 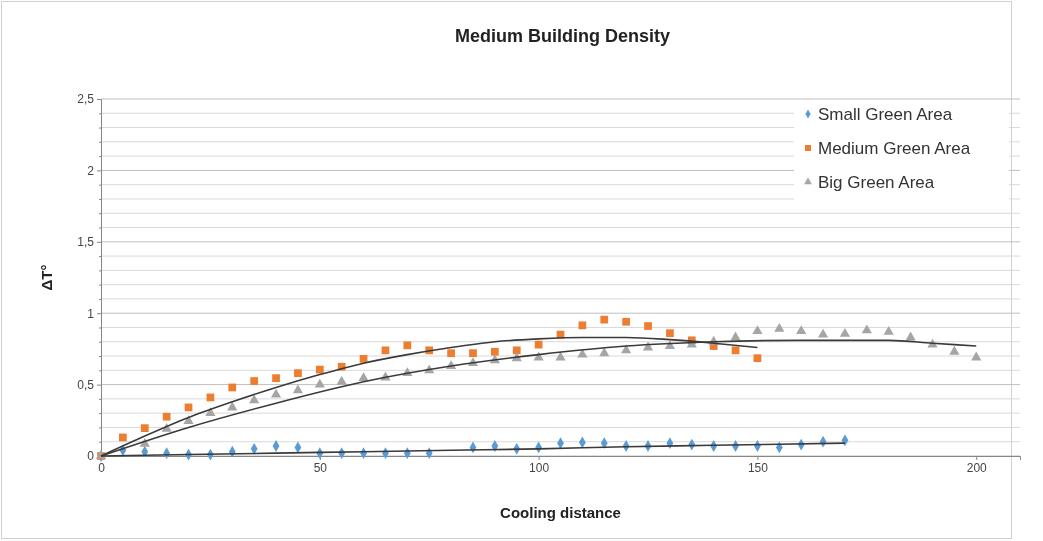 I want to click on legend-label: Big Green Area, so click(x=876, y=182).